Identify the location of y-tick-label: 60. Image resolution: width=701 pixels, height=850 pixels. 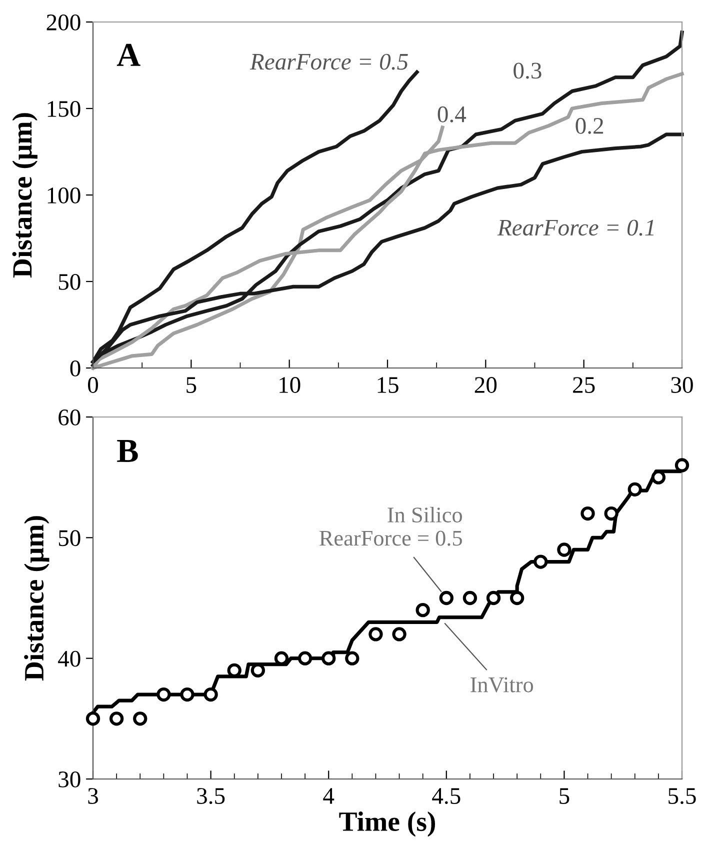
(69, 417).